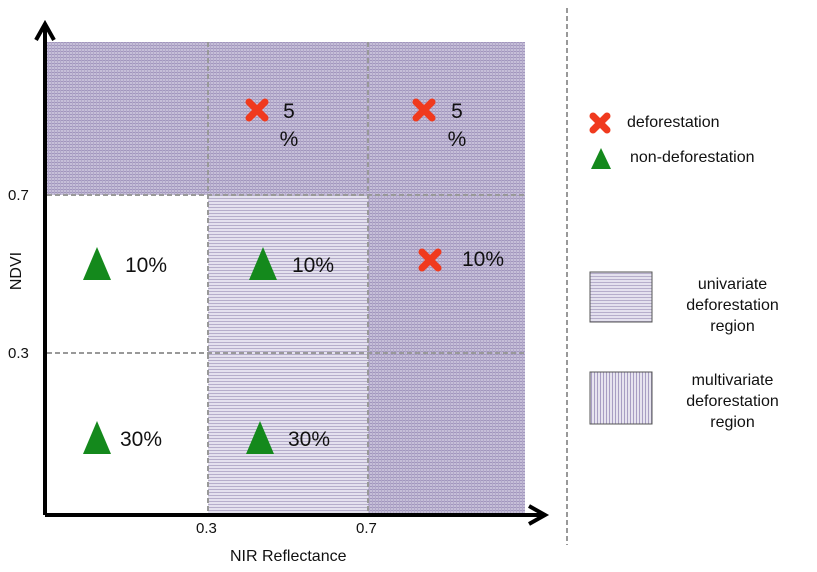  Describe the element at coordinates (428, 185) in the screenshot. I see `deforestation-markers` at that location.